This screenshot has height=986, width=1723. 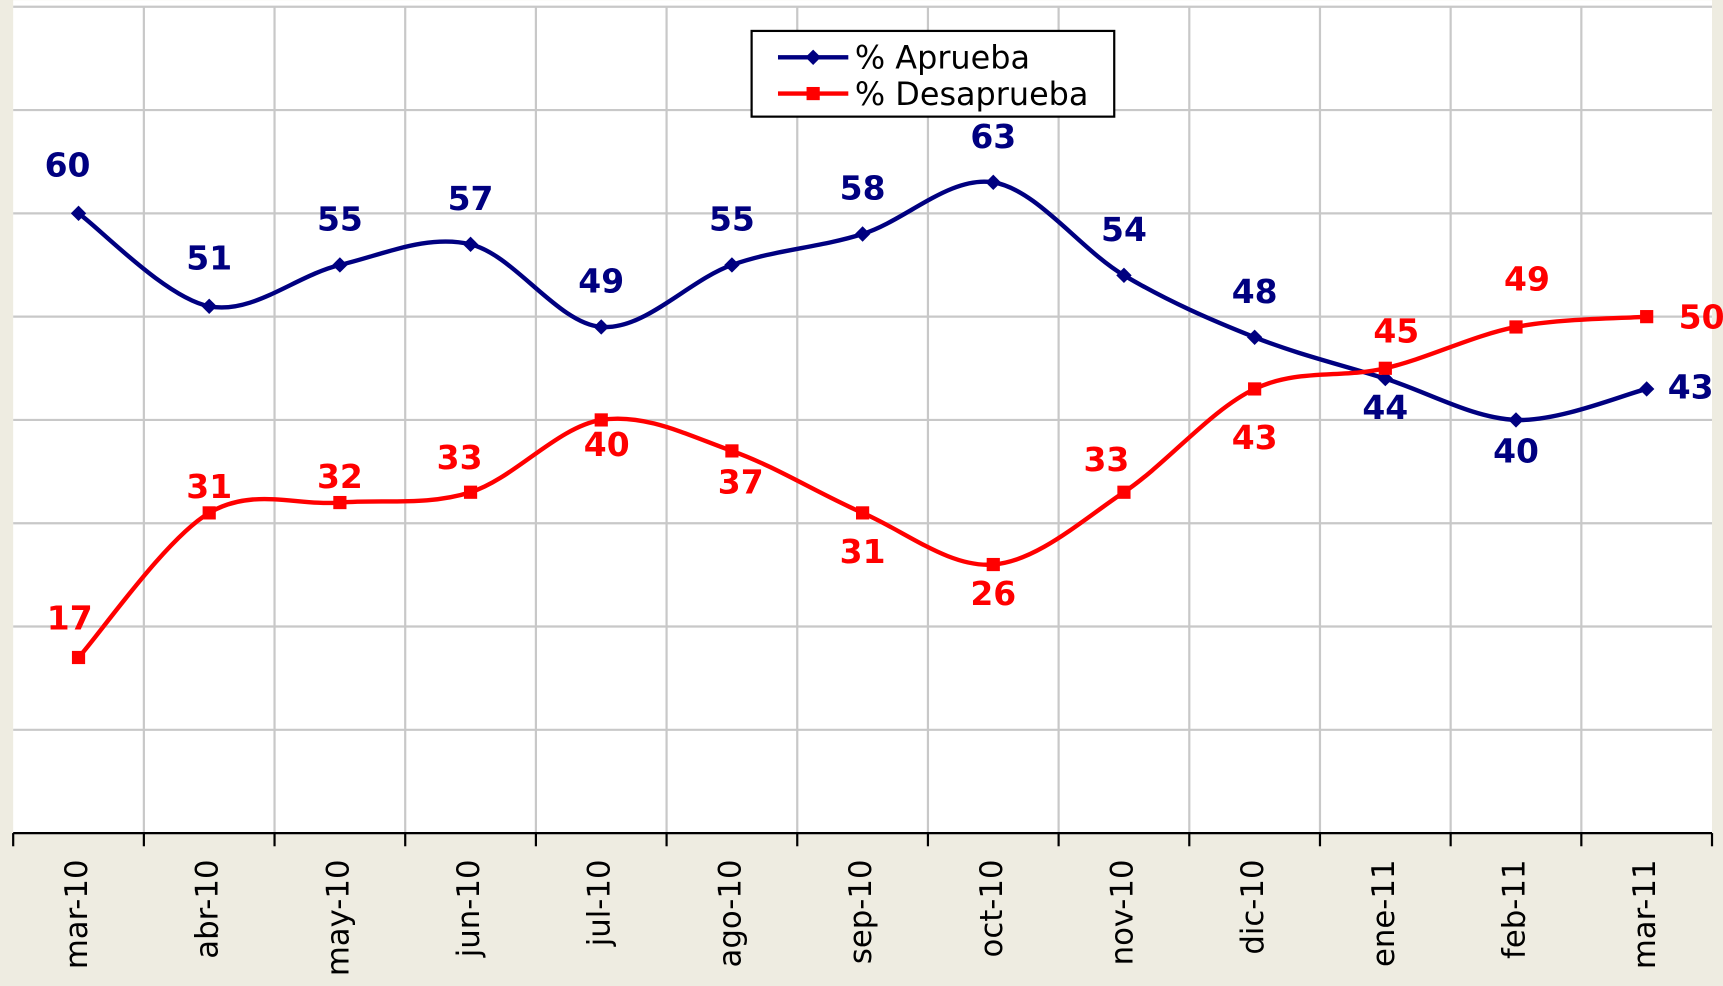 What do you see at coordinates (1645, 914) in the screenshot?
I see `x-tick-label: mar-11` at bounding box center [1645, 914].